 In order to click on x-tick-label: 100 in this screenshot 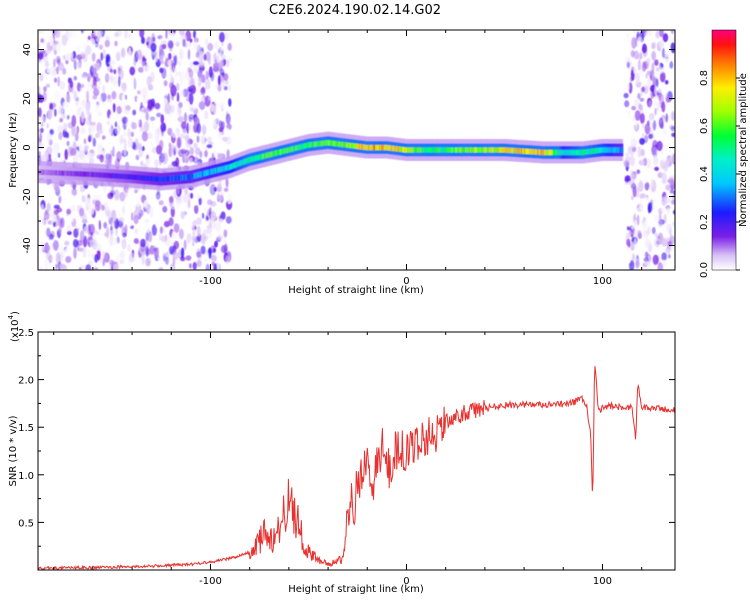, I will do `click(602, 581)`.